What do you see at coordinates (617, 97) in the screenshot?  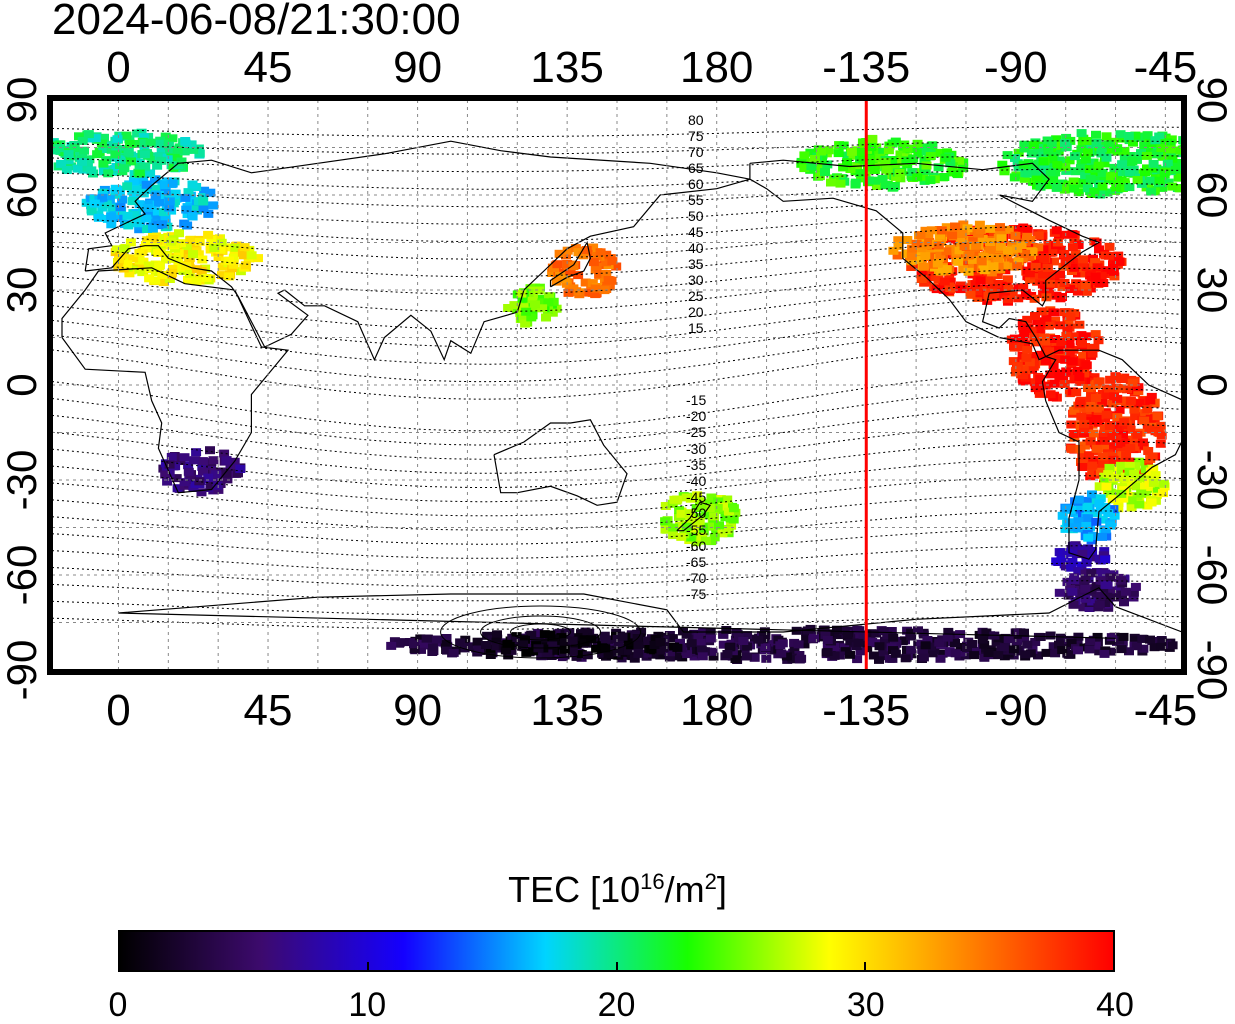 I see `top-axis-bar` at bounding box center [617, 97].